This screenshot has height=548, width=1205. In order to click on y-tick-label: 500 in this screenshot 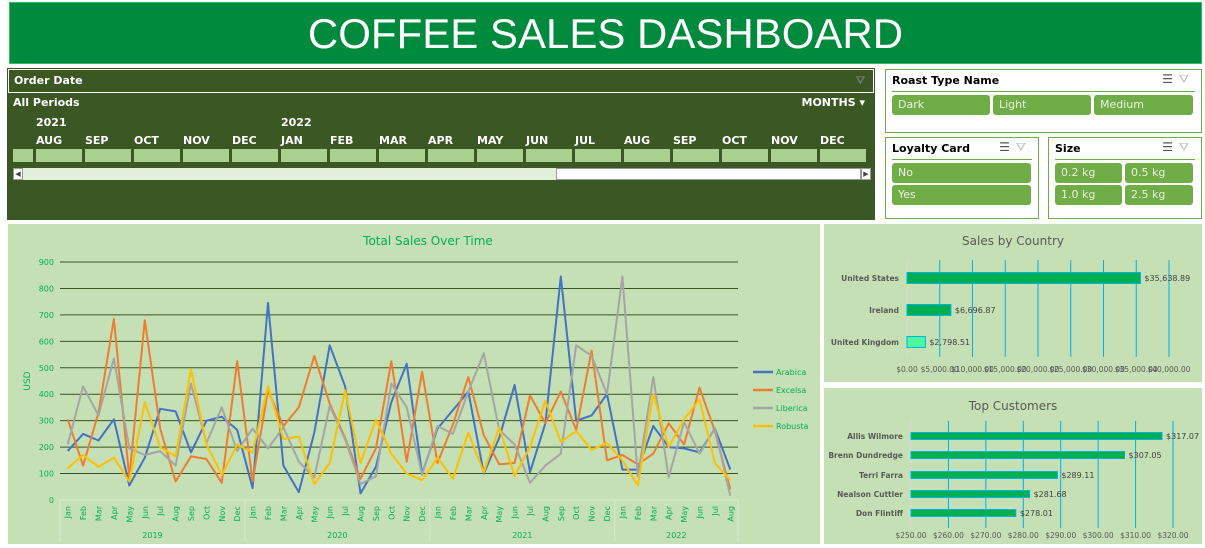, I will do `click(46, 368)`.